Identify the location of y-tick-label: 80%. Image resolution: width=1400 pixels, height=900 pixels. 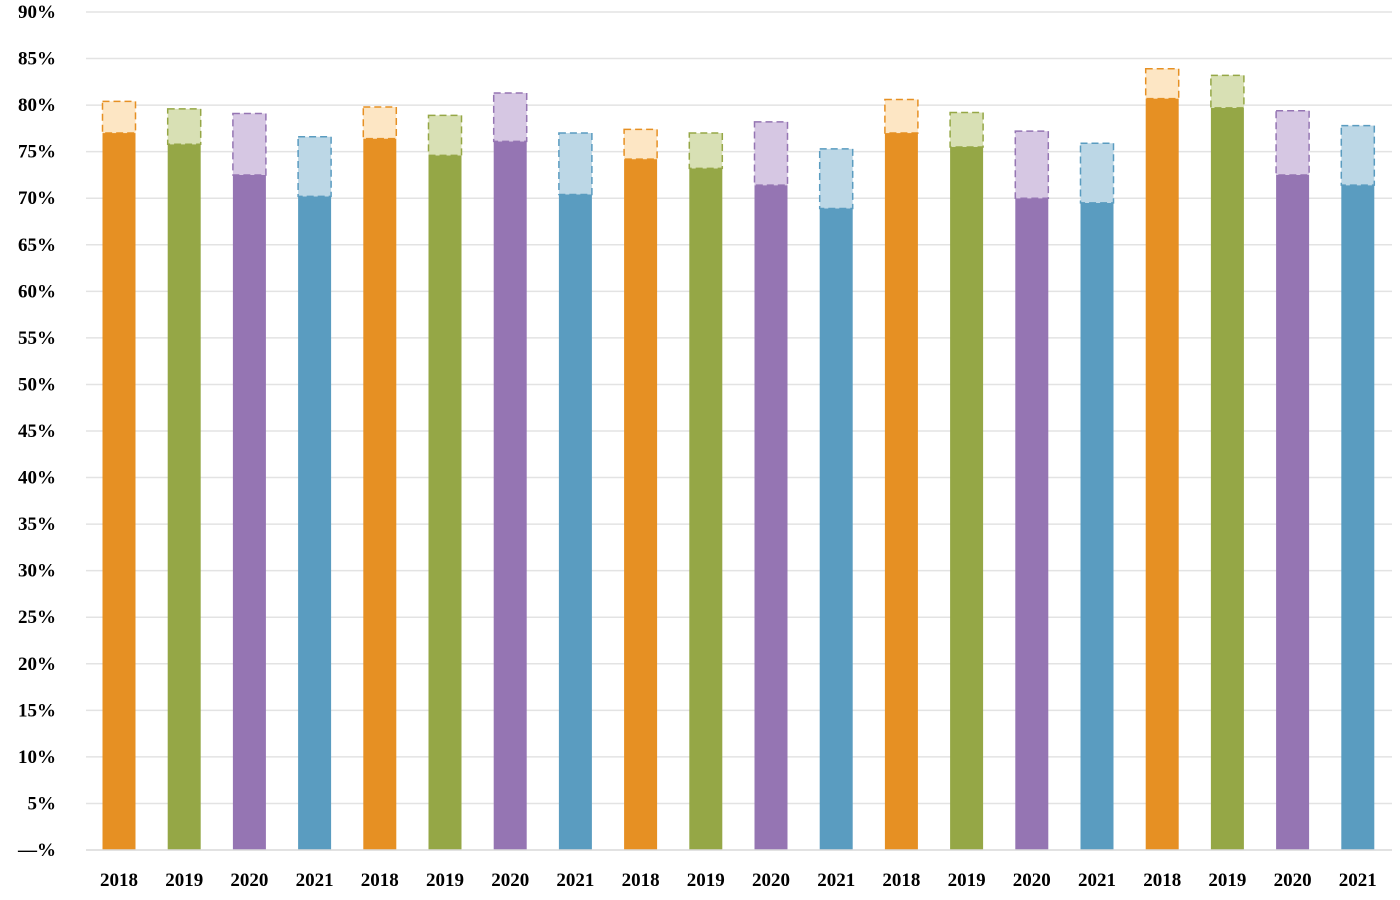
(37, 105).